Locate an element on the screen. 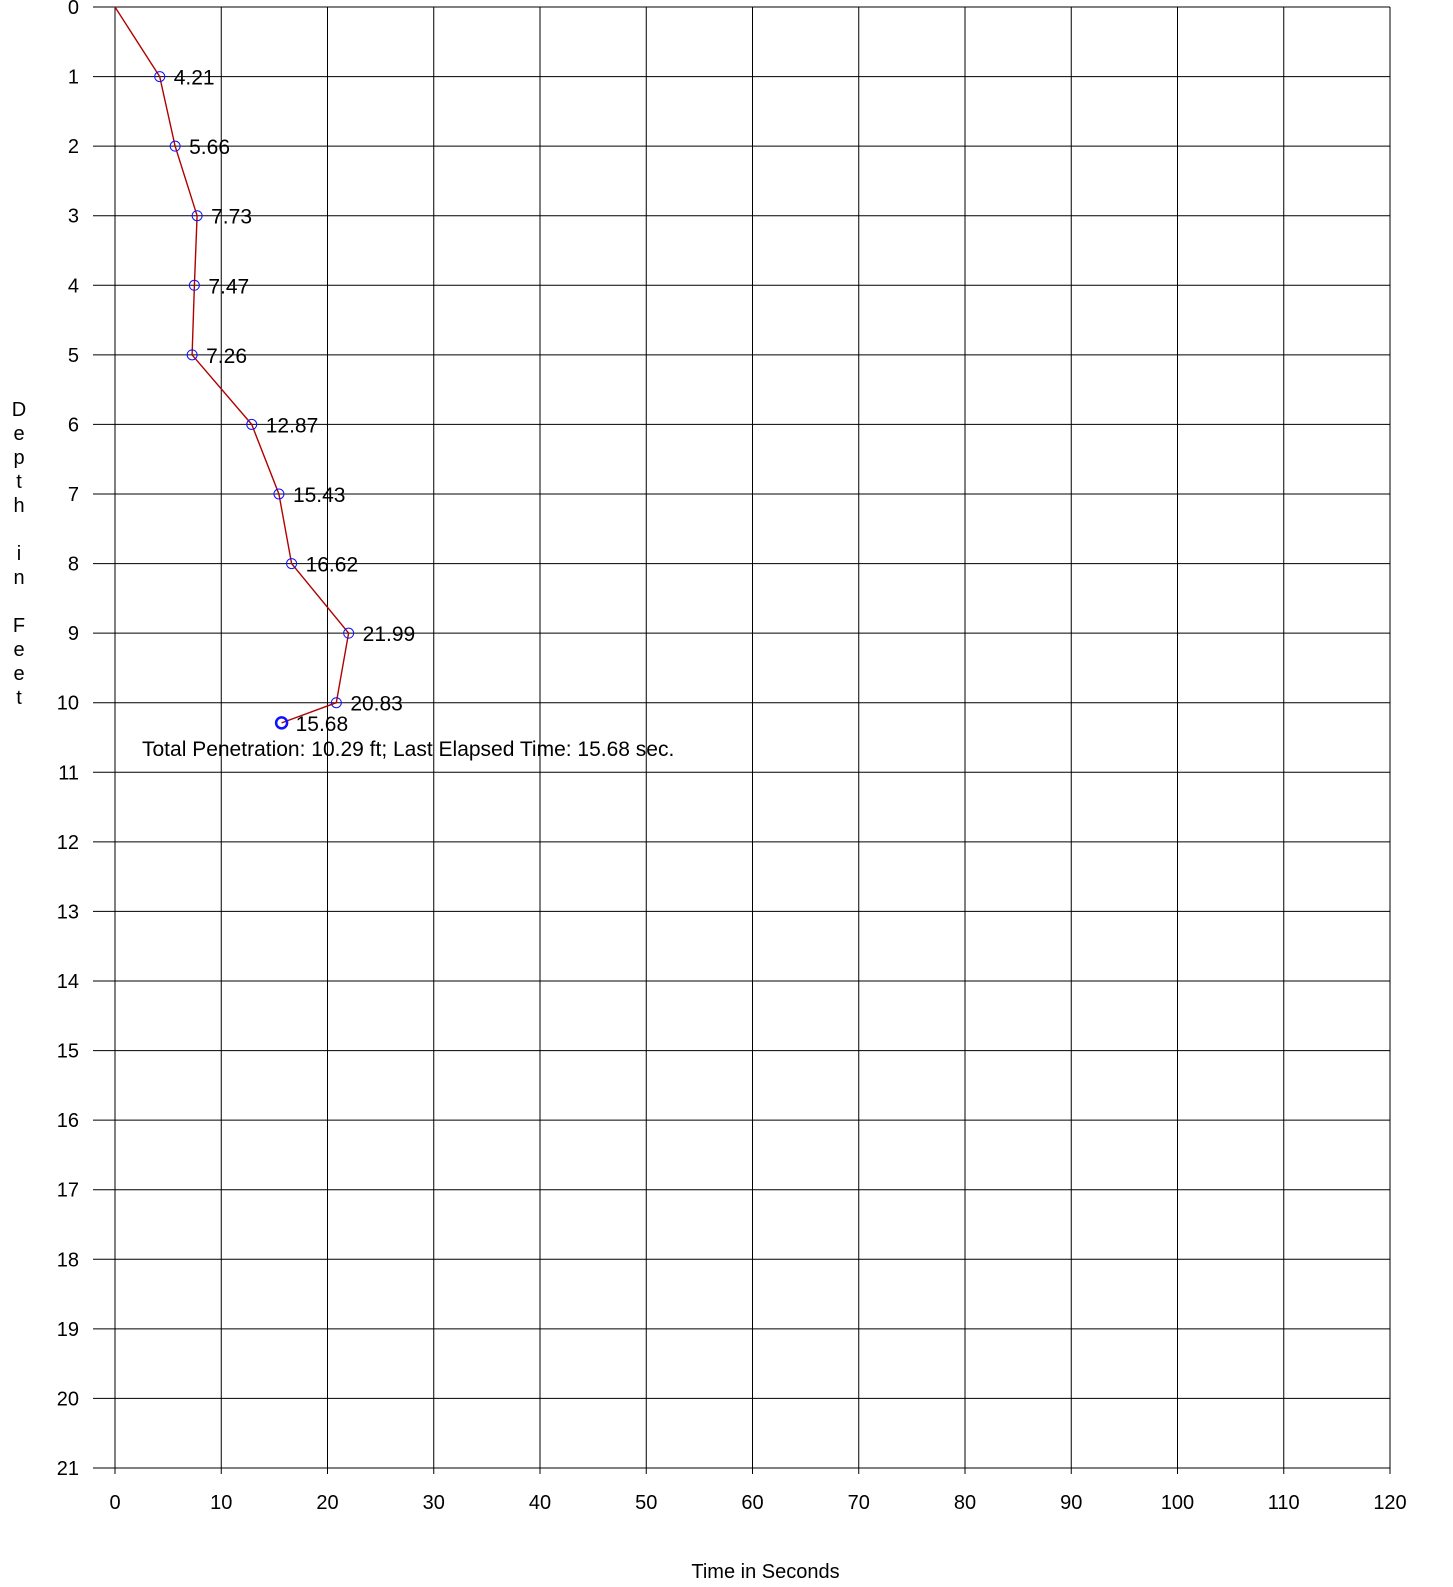  x-tick-label: 100 is located at coordinates (1177, 1503).